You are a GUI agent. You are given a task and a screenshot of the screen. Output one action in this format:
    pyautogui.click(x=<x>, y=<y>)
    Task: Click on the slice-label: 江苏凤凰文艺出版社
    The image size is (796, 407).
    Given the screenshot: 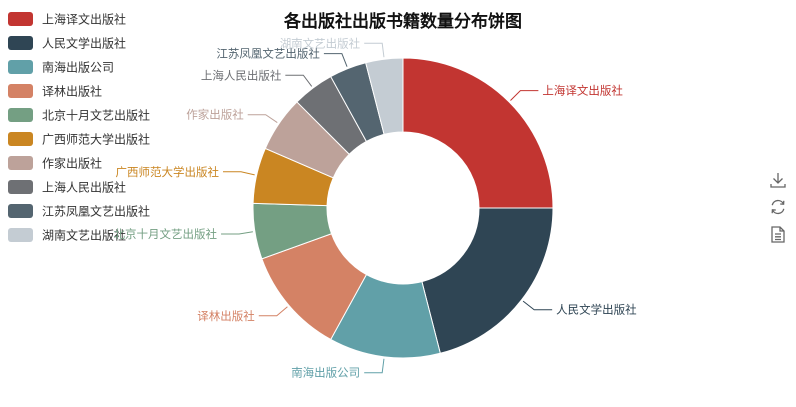 What is the action you would take?
    pyautogui.click(x=268, y=54)
    